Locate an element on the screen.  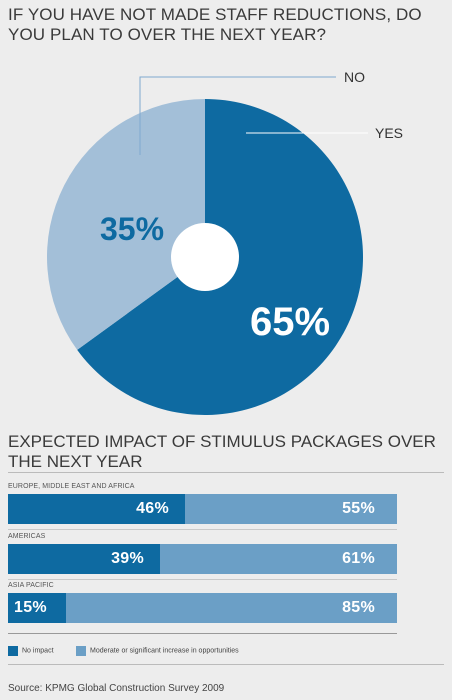
bar-emea: 46% 55% is located at coordinates (202, 509).